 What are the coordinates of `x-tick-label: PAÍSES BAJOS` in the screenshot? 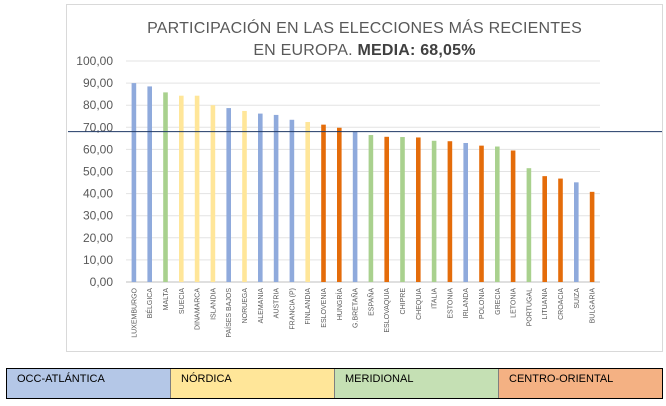 It's located at (228, 313).